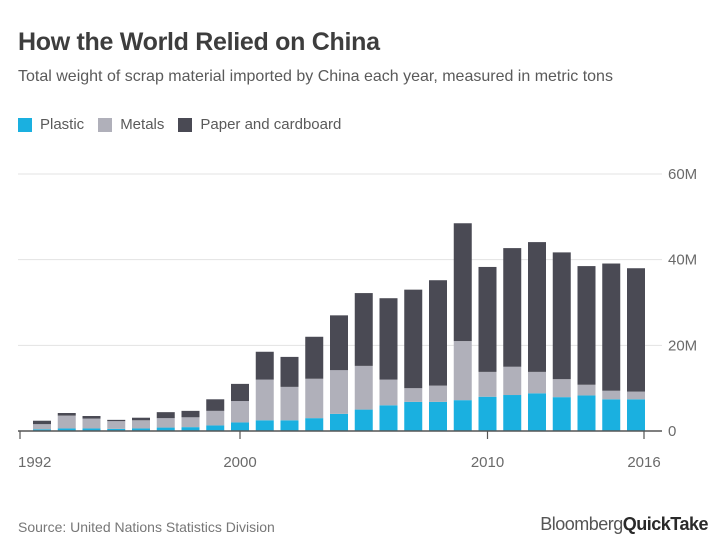  What do you see at coordinates (271, 124) in the screenshot?
I see `legend-label-paper: Paper and cardboard` at bounding box center [271, 124].